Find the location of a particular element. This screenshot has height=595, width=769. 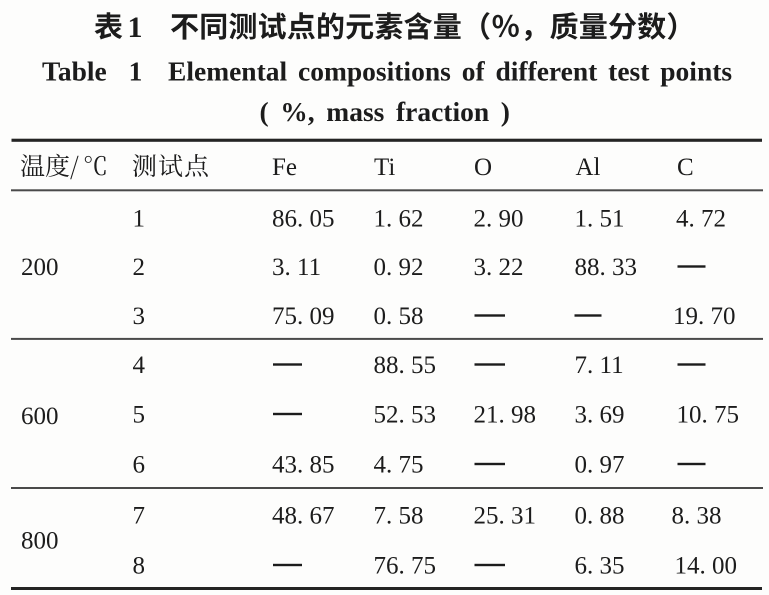

svg-text: 1. 51 is located at coordinates (600, 219).